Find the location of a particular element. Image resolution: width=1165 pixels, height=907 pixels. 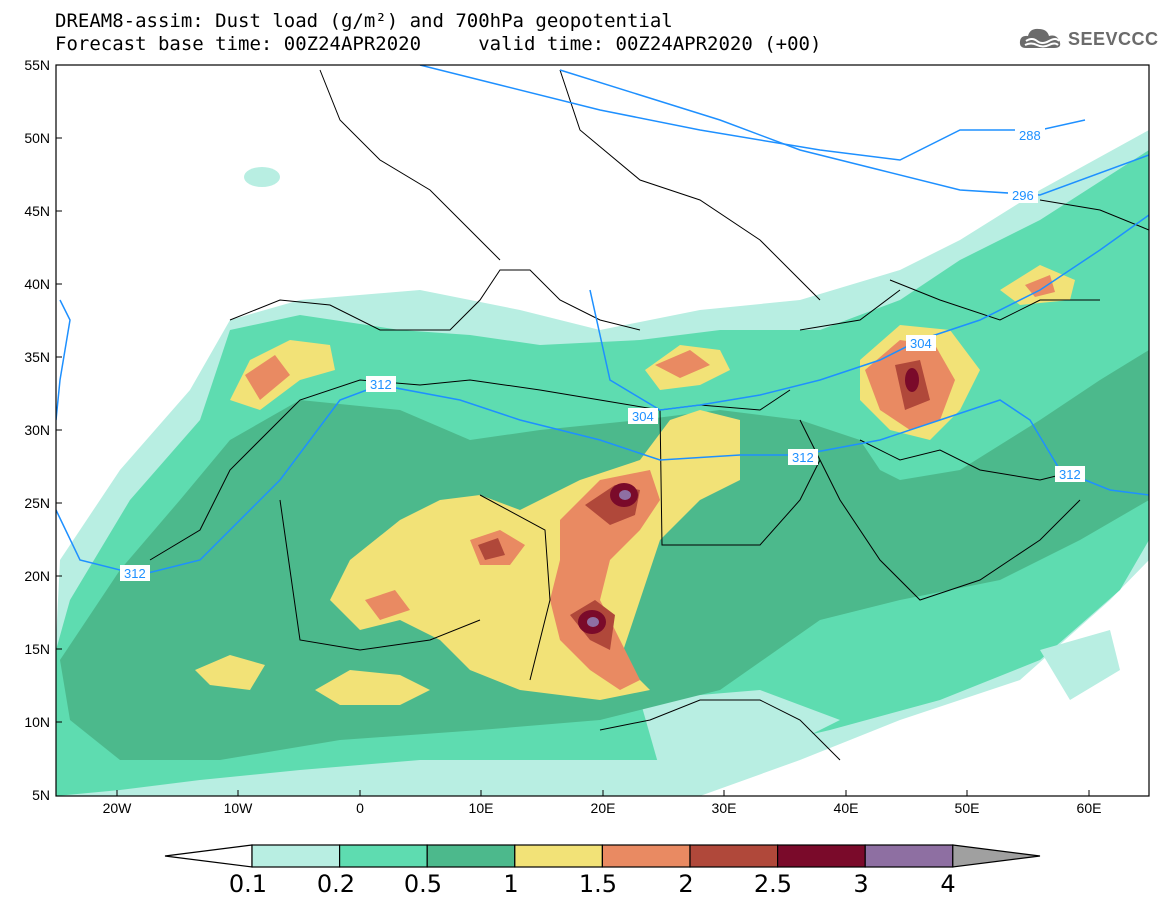

contour-label-312a: 312 is located at coordinates (381, 384).